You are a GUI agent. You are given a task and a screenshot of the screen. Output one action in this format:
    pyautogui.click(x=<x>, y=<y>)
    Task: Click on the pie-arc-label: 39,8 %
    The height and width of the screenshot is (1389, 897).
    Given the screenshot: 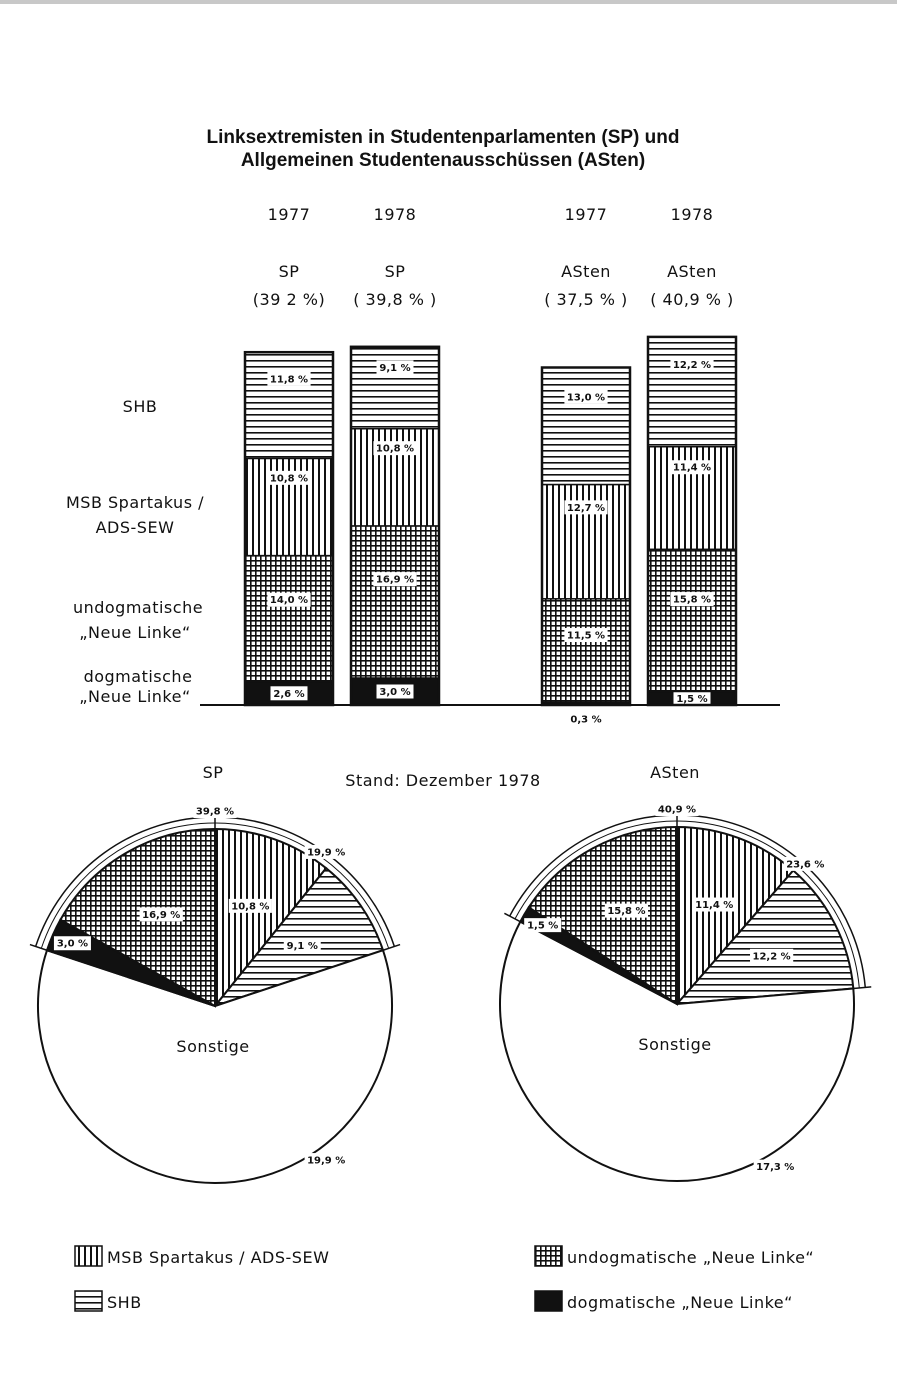 What is the action you would take?
    pyautogui.click(x=215, y=812)
    